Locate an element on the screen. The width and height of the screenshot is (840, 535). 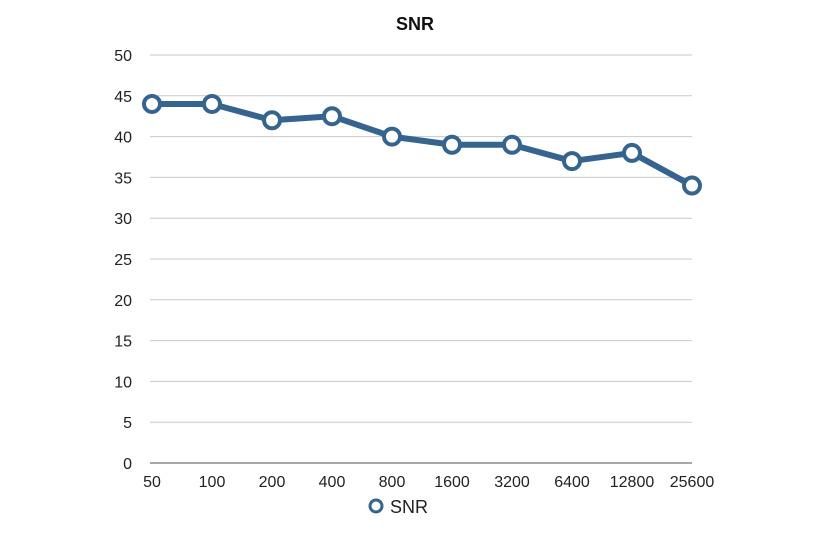
x-tick-label: 50 is located at coordinates (152, 482).